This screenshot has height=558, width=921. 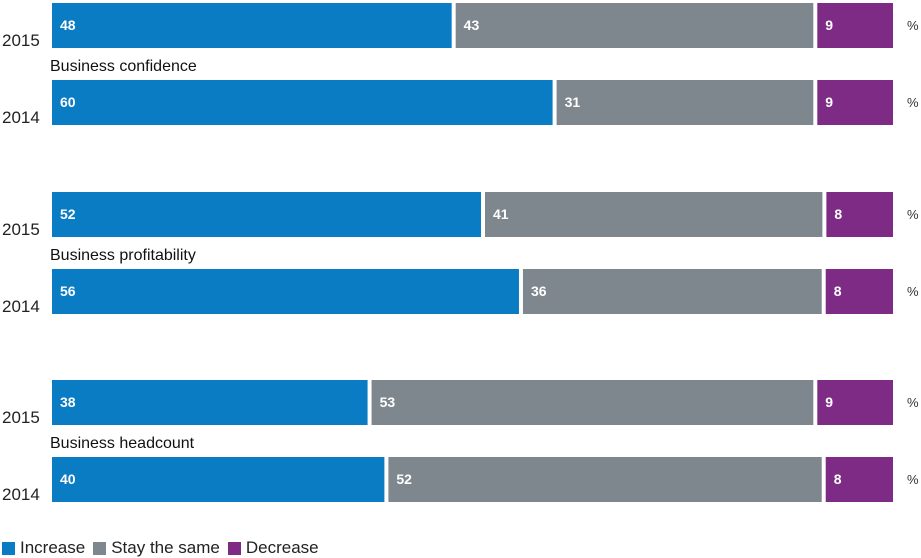 I want to click on legend-swatch-stay-the-same, so click(x=100, y=548).